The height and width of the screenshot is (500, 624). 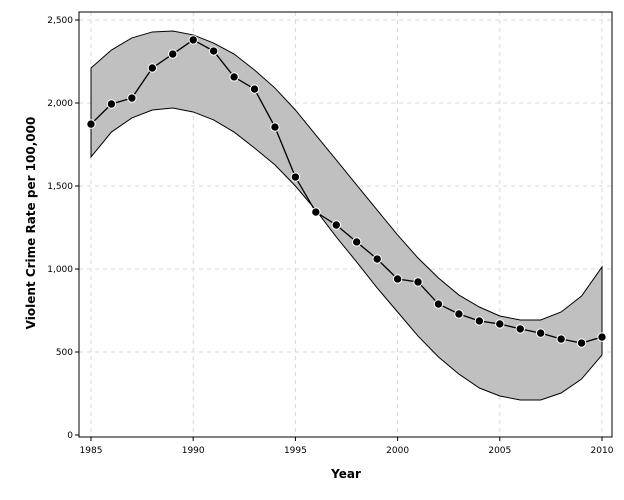 What do you see at coordinates (70, 436) in the screenshot?
I see `y-tick-label: 0` at bounding box center [70, 436].